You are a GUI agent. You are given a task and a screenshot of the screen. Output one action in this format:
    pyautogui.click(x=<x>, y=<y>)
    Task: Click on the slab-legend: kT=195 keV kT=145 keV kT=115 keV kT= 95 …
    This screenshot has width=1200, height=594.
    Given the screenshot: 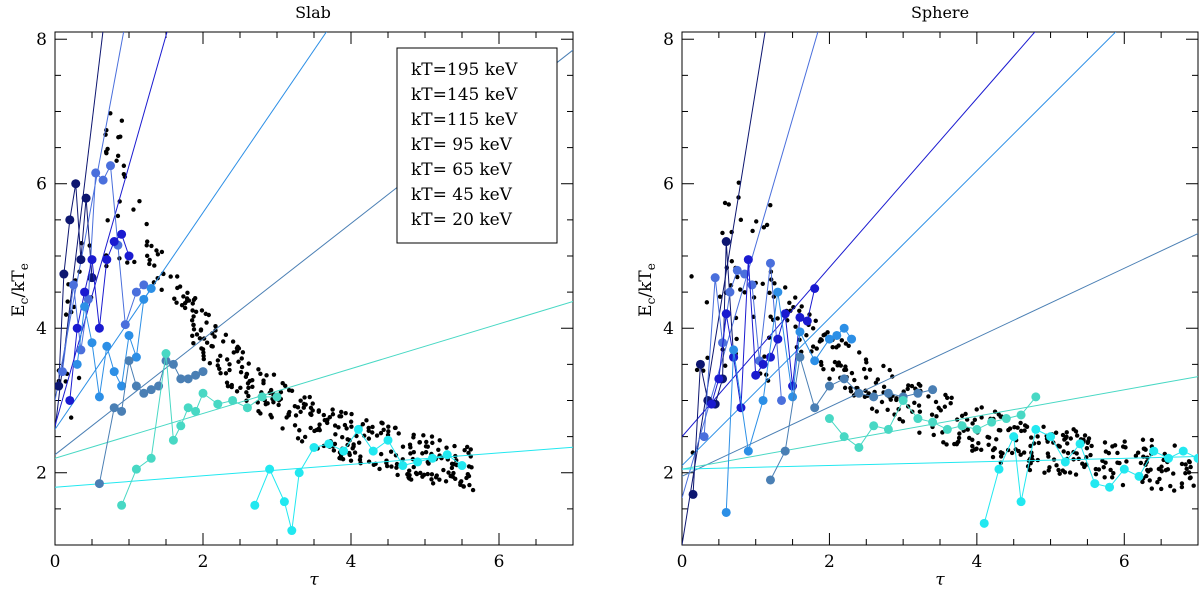 What is the action you would take?
    pyautogui.click(x=477, y=145)
    